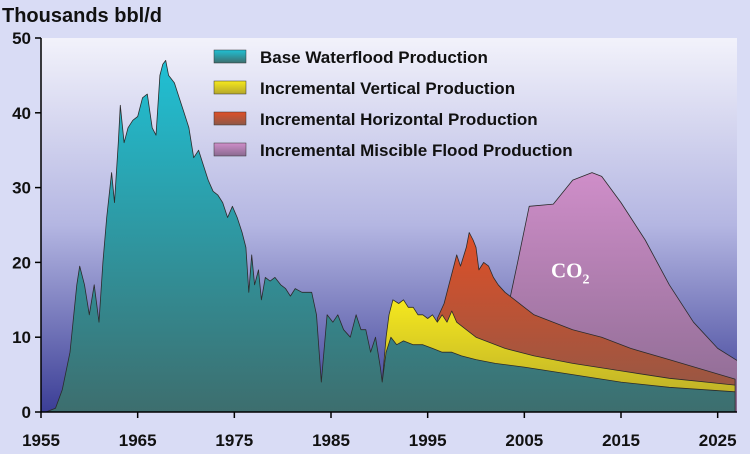 The height and width of the screenshot is (454, 750). I want to click on legend-swatch-incremental-horizontal-production, so click(230, 118).